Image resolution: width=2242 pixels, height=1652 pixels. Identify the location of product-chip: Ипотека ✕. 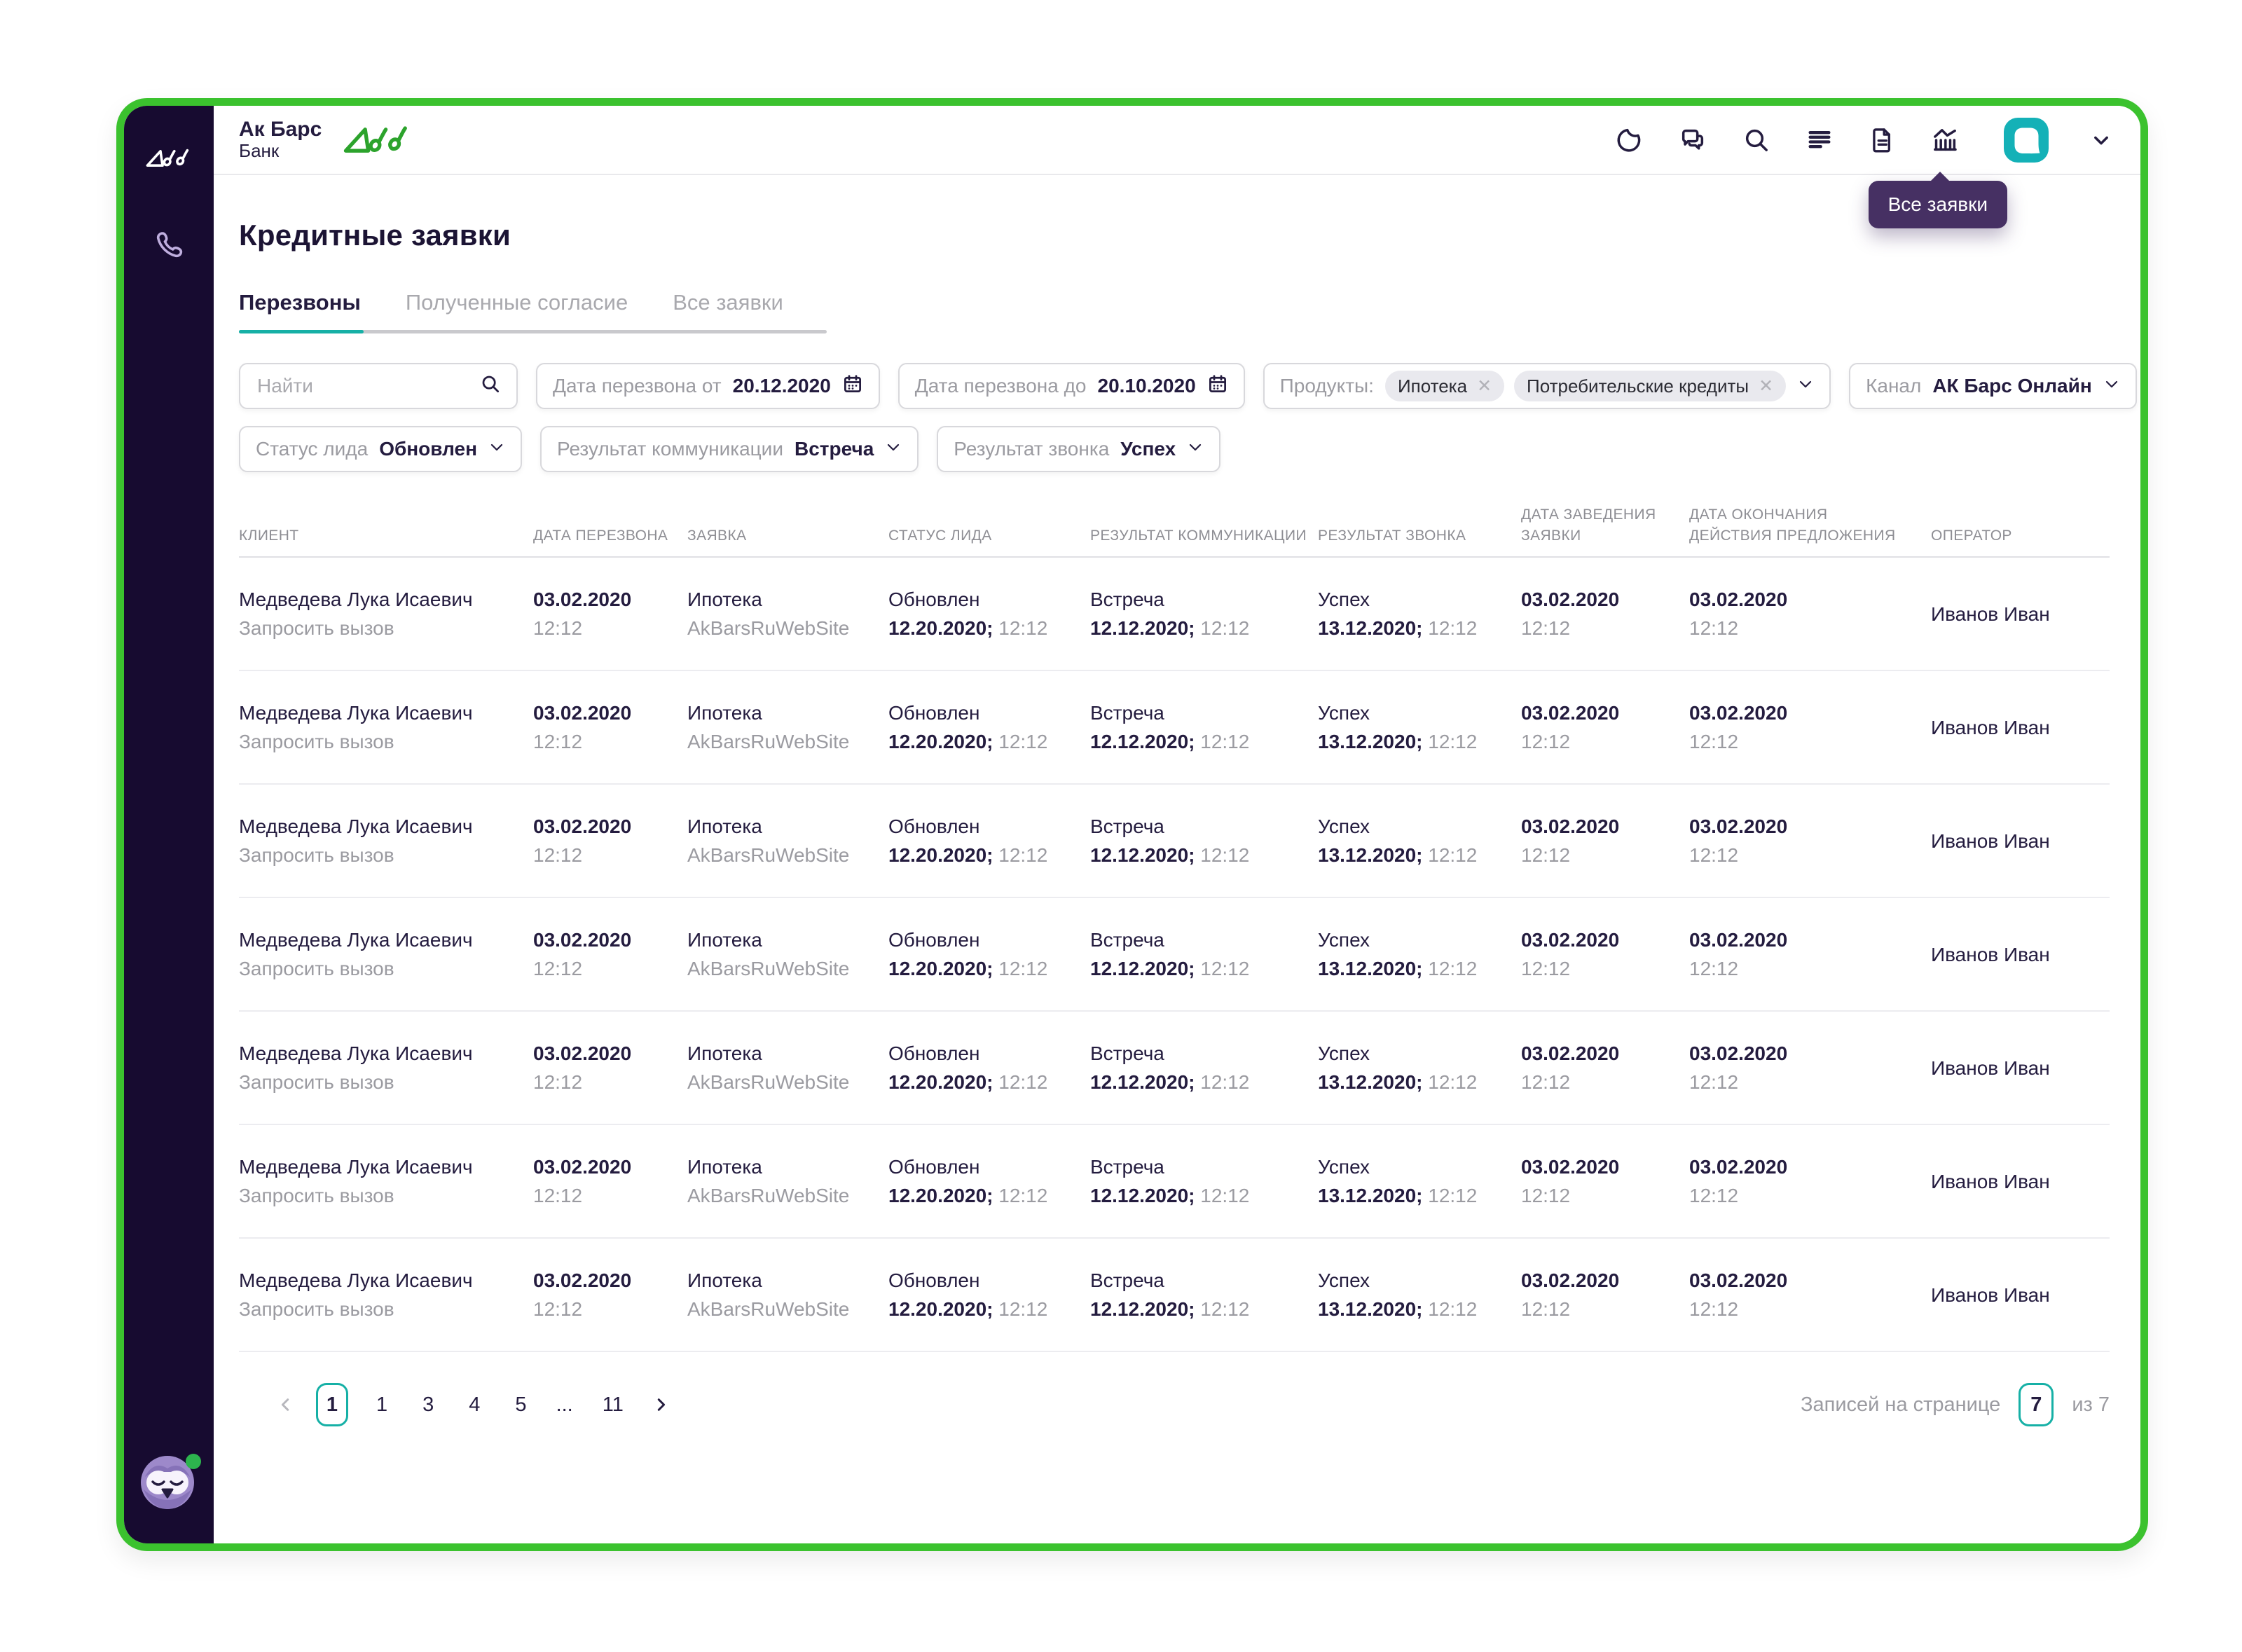
(1444, 386).